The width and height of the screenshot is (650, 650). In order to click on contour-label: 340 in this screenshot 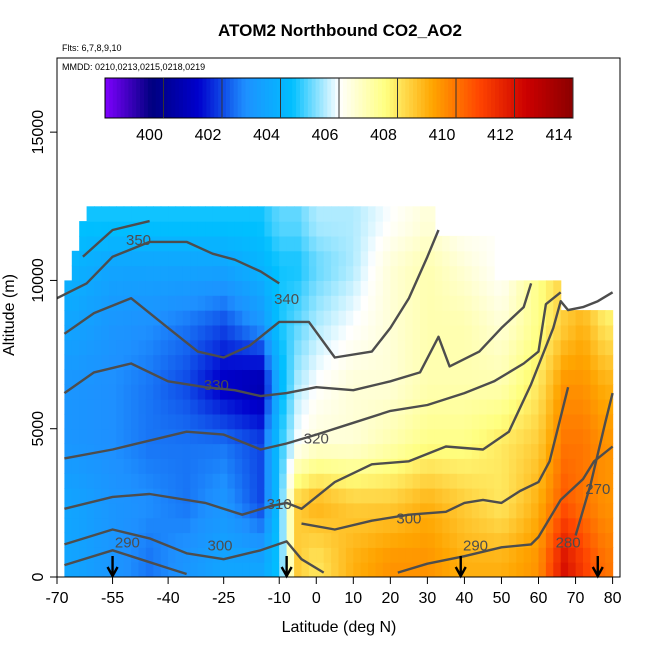, I will do `click(286, 299)`.